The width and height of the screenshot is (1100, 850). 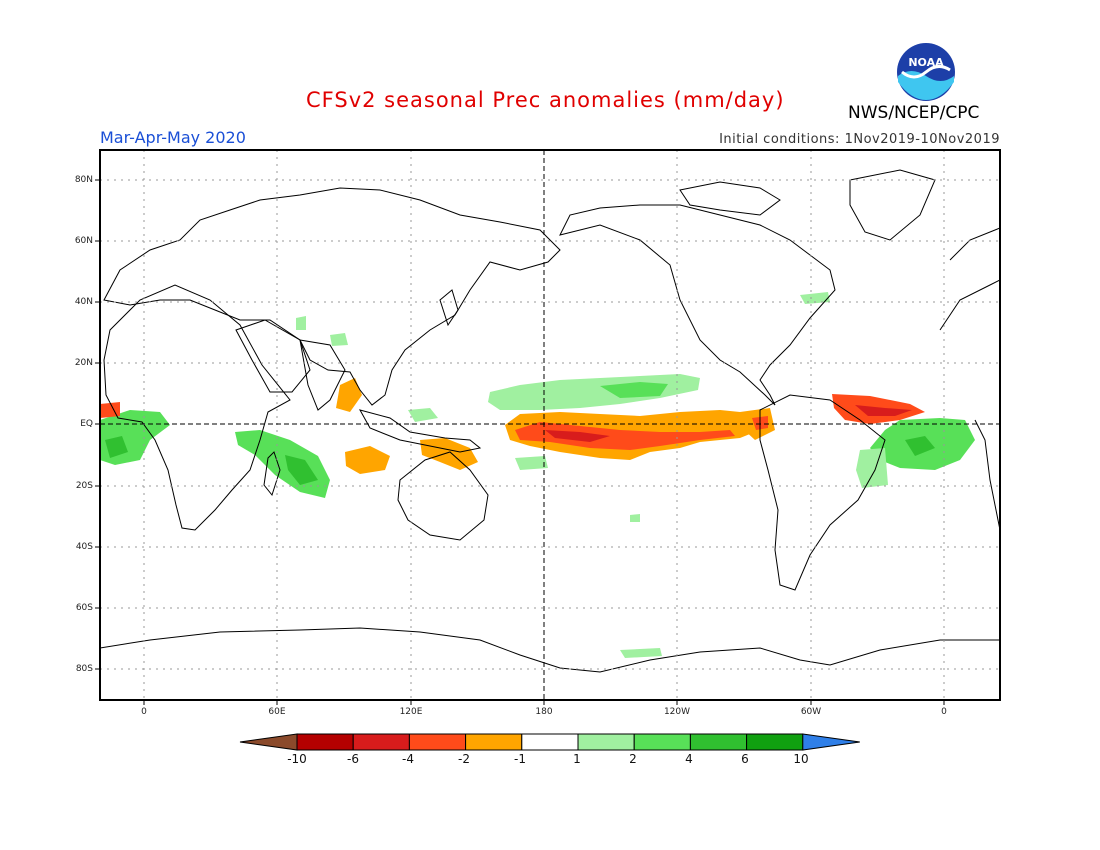 I want to click on logo-text: NOAA, so click(x=926, y=62).